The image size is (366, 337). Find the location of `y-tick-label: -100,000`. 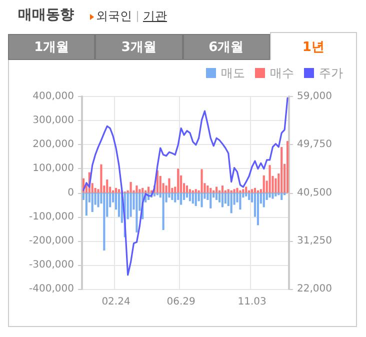

y-tick-label: -100,000 is located at coordinates (51, 216).